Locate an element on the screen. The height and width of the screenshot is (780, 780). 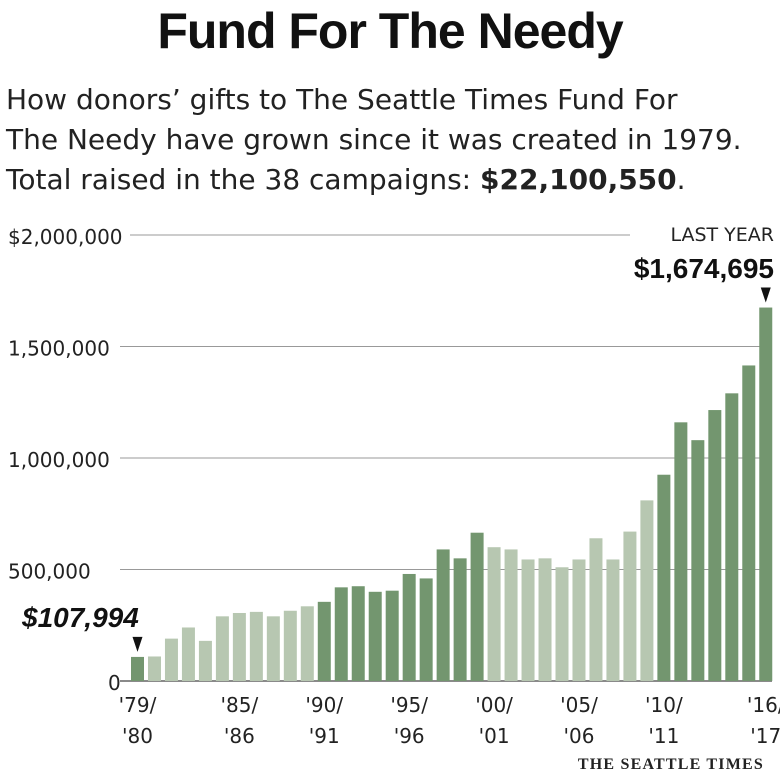
footer-credit: THE SEATTLE TIMES is located at coordinates (670, 764).